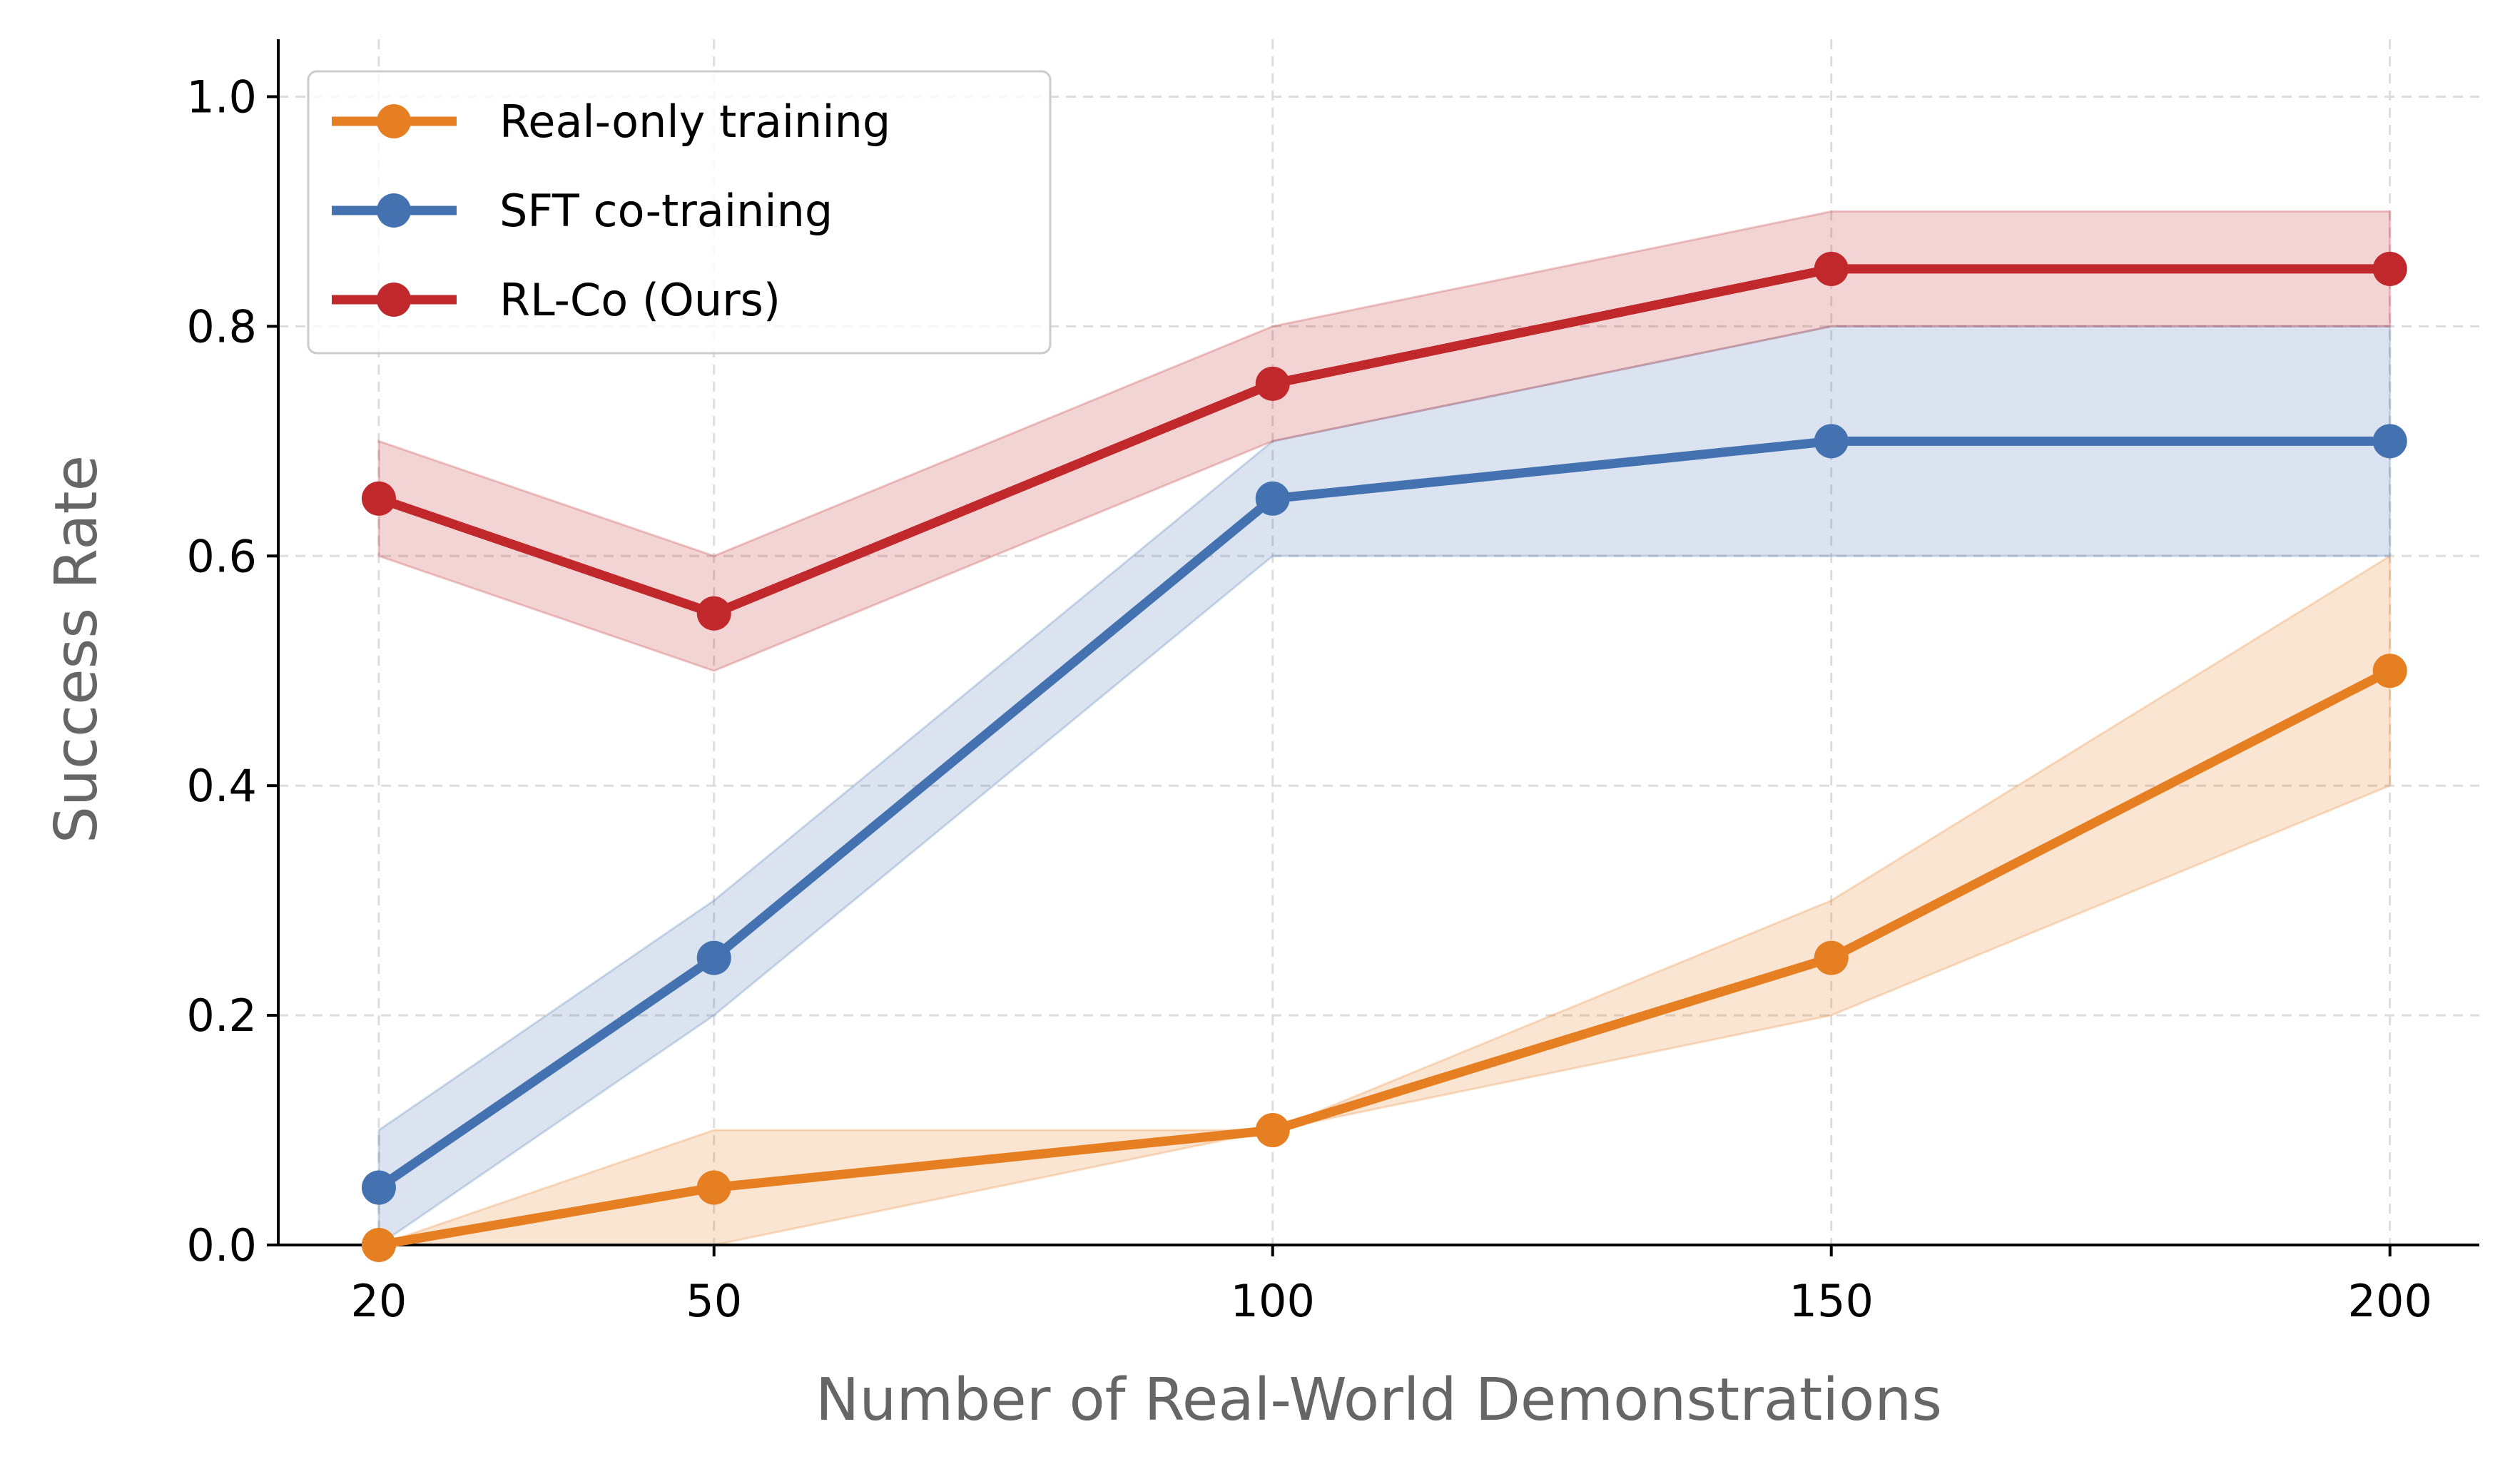 The width and height of the screenshot is (2510, 1484). Describe the element at coordinates (221, 786) in the screenshot. I see `y-tick-label: 0.4` at that location.